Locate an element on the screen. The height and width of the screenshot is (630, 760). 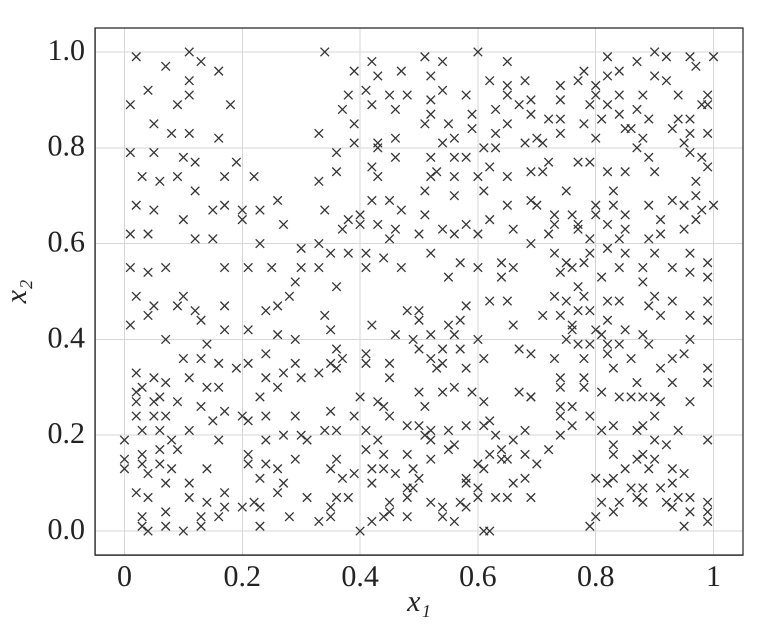
x-axis-title: x₁ is located at coordinates (418, 601).